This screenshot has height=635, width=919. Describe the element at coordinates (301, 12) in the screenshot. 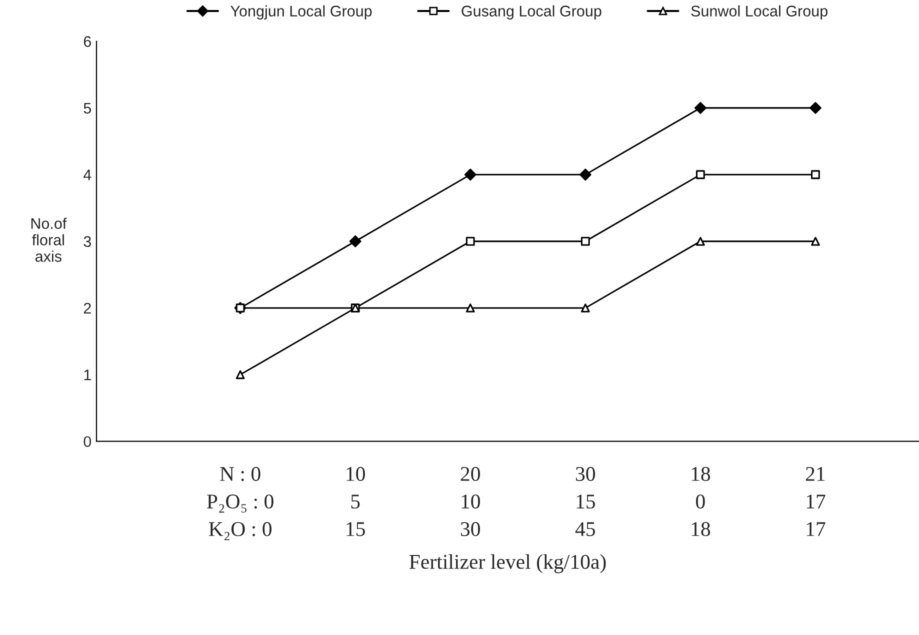

I see `legend-label: Yongjun Local Group` at that location.